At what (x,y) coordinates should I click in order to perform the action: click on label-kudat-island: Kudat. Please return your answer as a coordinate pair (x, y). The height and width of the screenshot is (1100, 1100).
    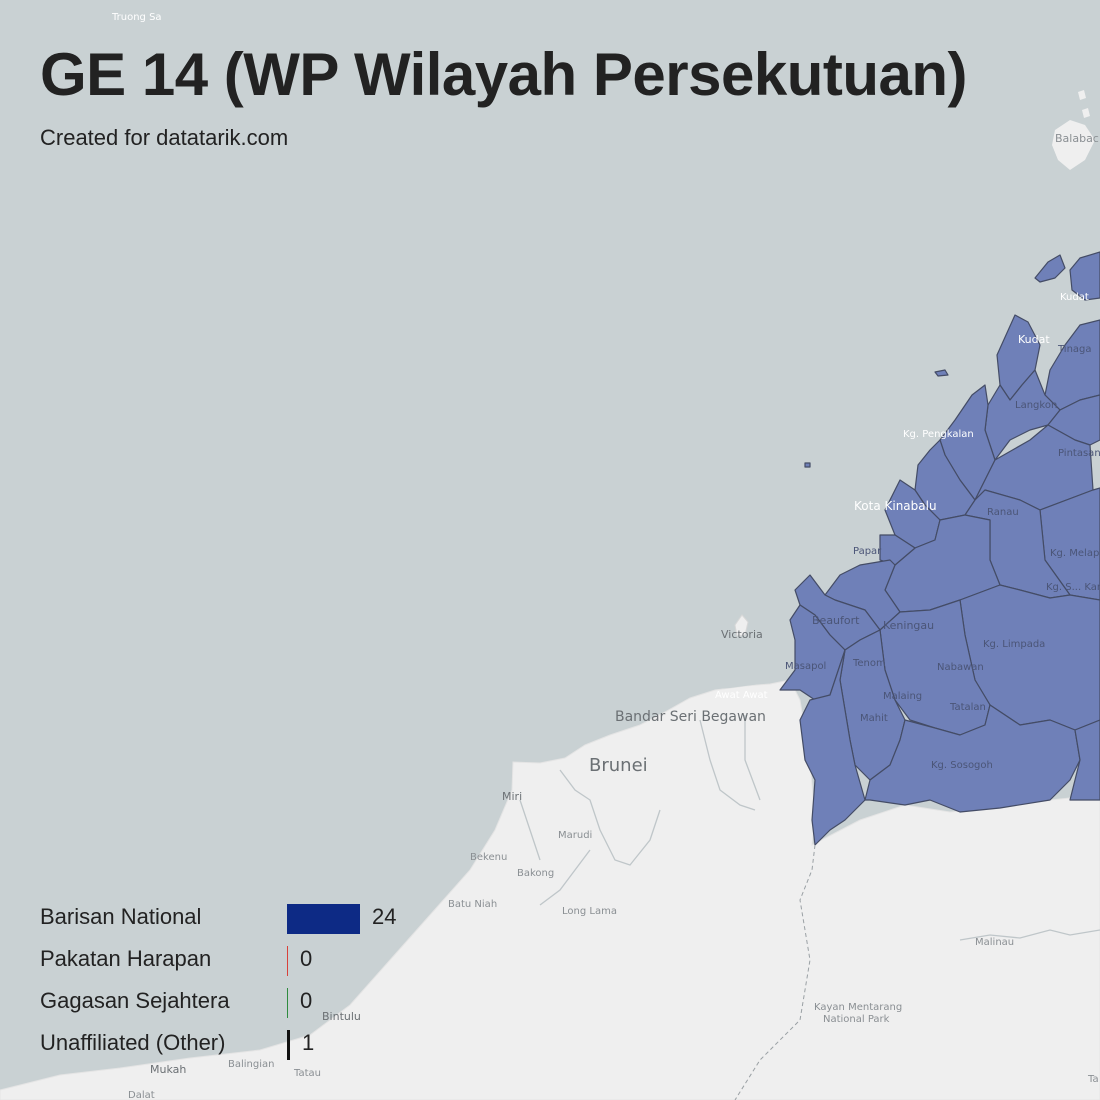
    Looking at the image, I should click on (1074, 297).